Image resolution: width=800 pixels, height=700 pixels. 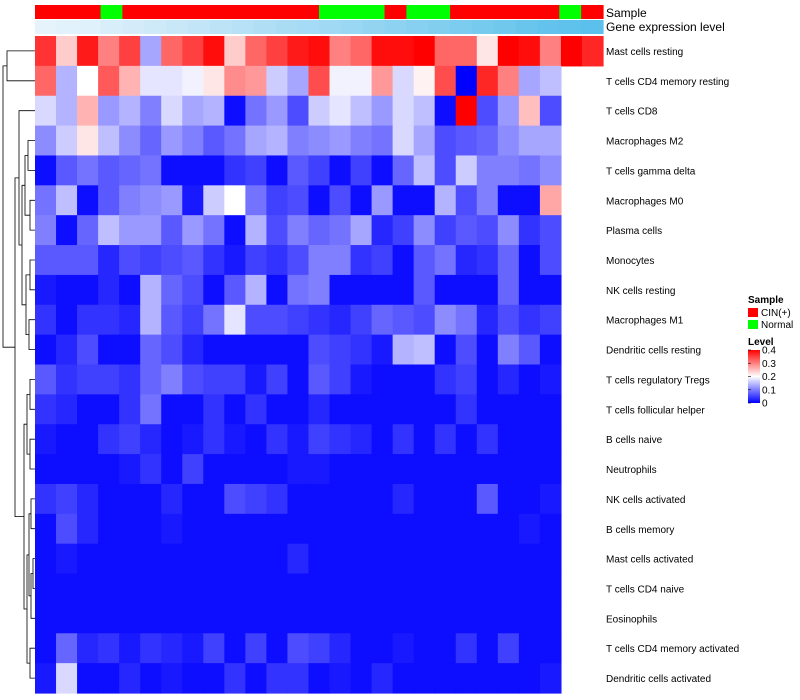 I want to click on row-label: T cells regulatory Tregs, so click(x=658, y=380).